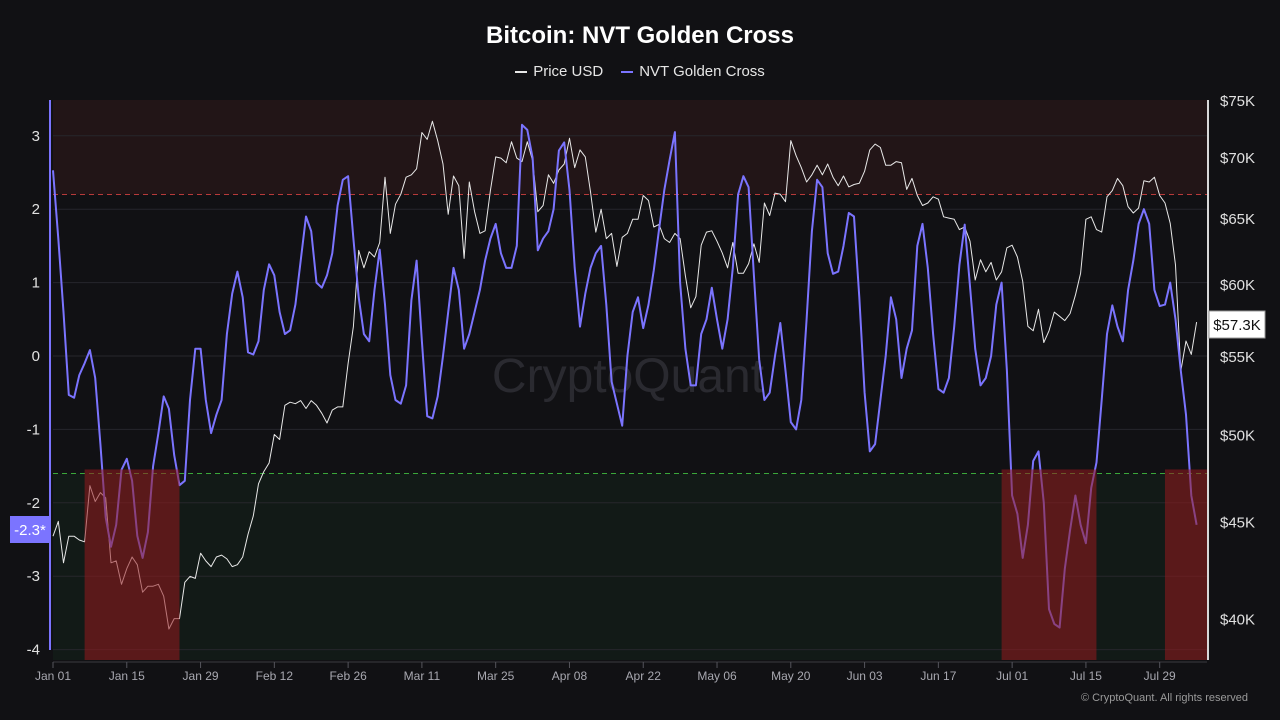  I want to click on copyright: © CryptoQuant. All rights reserved, so click(1164, 698).